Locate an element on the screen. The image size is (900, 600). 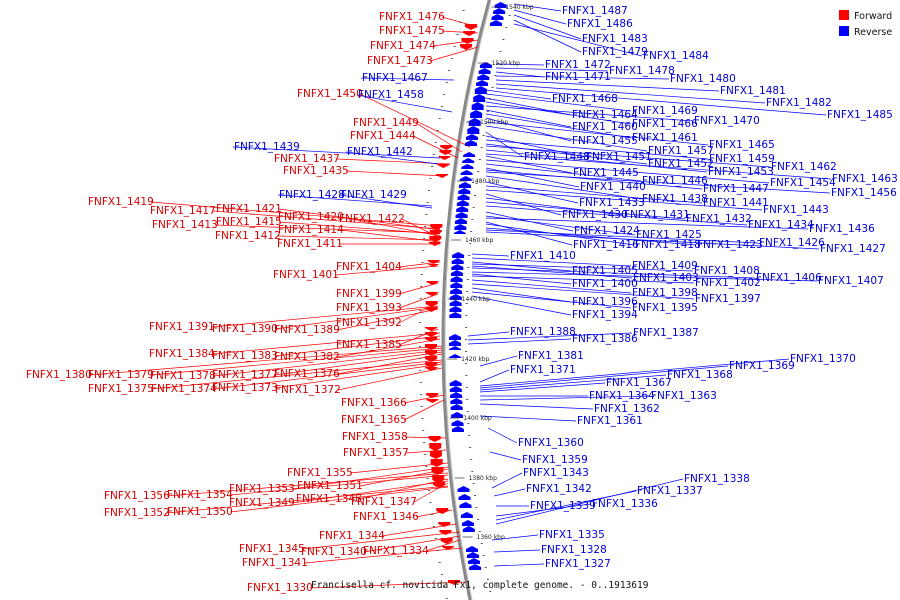
reverse-gene-label: FNFX1_1441 is located at coordinates (736, 203).